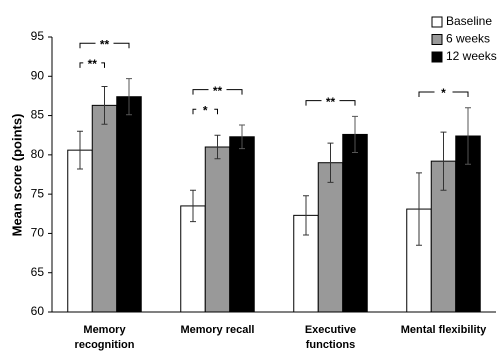  Describe the element at coordinates (444, 330) in the screenshot. I see `x-tick-label: Mental flexibility` at that location.